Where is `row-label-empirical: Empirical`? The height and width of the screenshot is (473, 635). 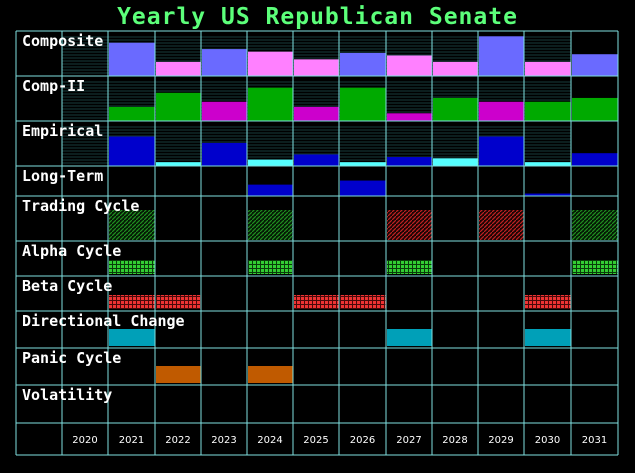
row-label-empirical: Empirical is located at coordinates (62, 131).